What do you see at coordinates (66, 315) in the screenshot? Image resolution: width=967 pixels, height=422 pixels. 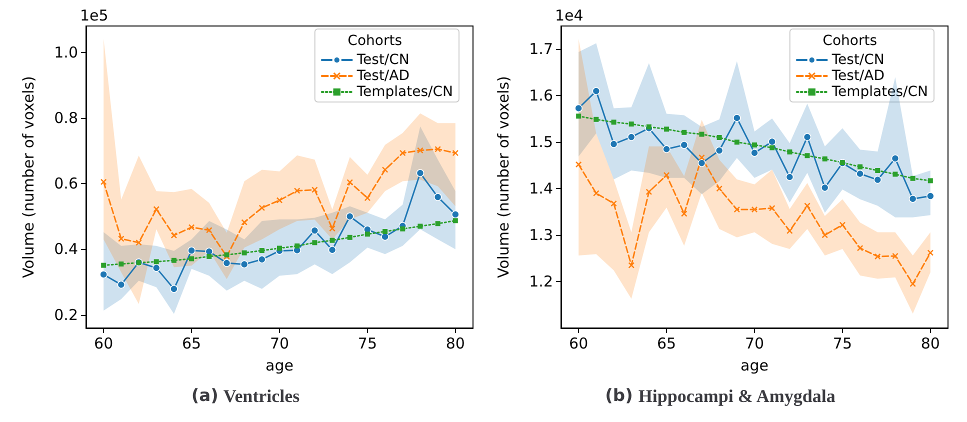 I see `y-tick-label: 0.2` at bounding box center [66, 315].